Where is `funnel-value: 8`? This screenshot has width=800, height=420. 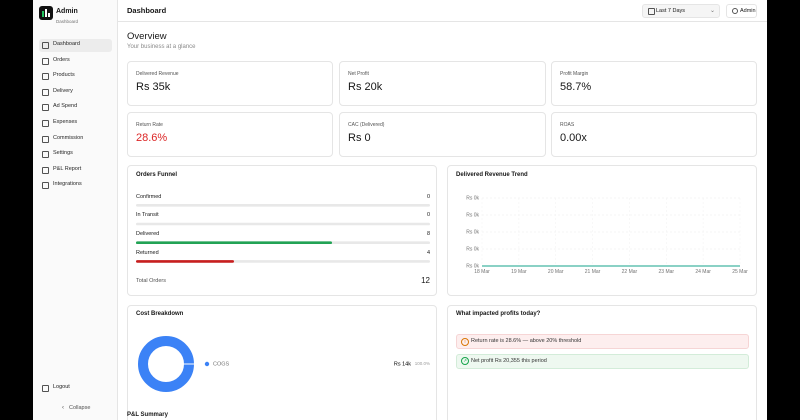
funnel-value: 8 is located at coordinates (428, 233).